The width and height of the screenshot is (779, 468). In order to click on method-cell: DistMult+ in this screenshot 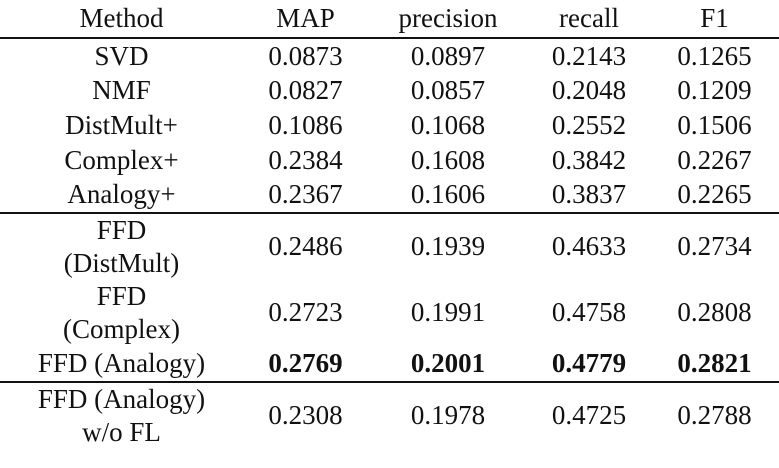, I will do `click(121, 125)`.